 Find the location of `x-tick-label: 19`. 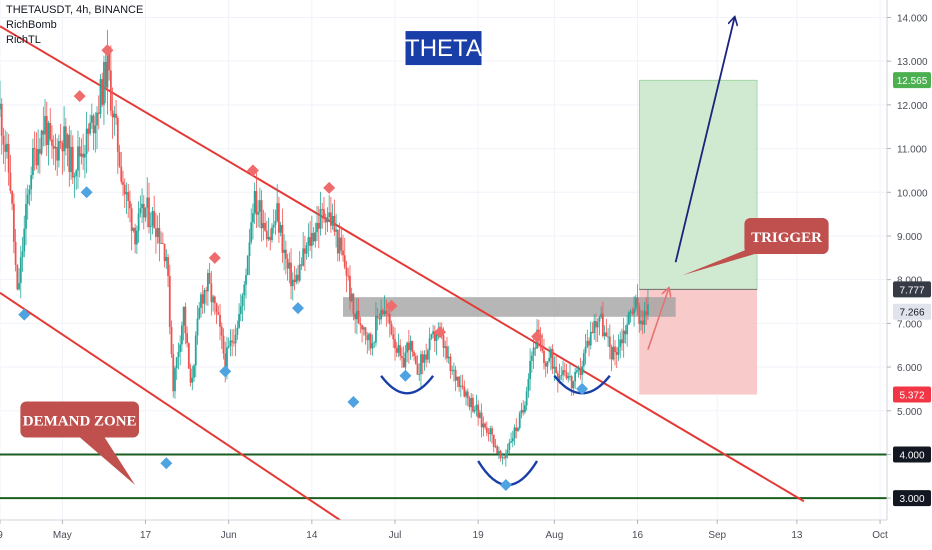

x-tick-label: 19 is located at coordinates (479, 535).